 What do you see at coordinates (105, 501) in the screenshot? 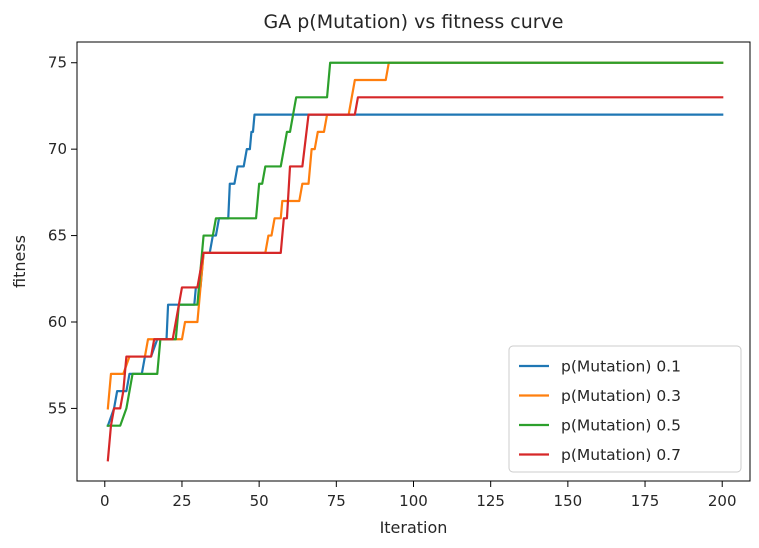
I see `x-tick-label: 0` at bounding box center [105, 501].